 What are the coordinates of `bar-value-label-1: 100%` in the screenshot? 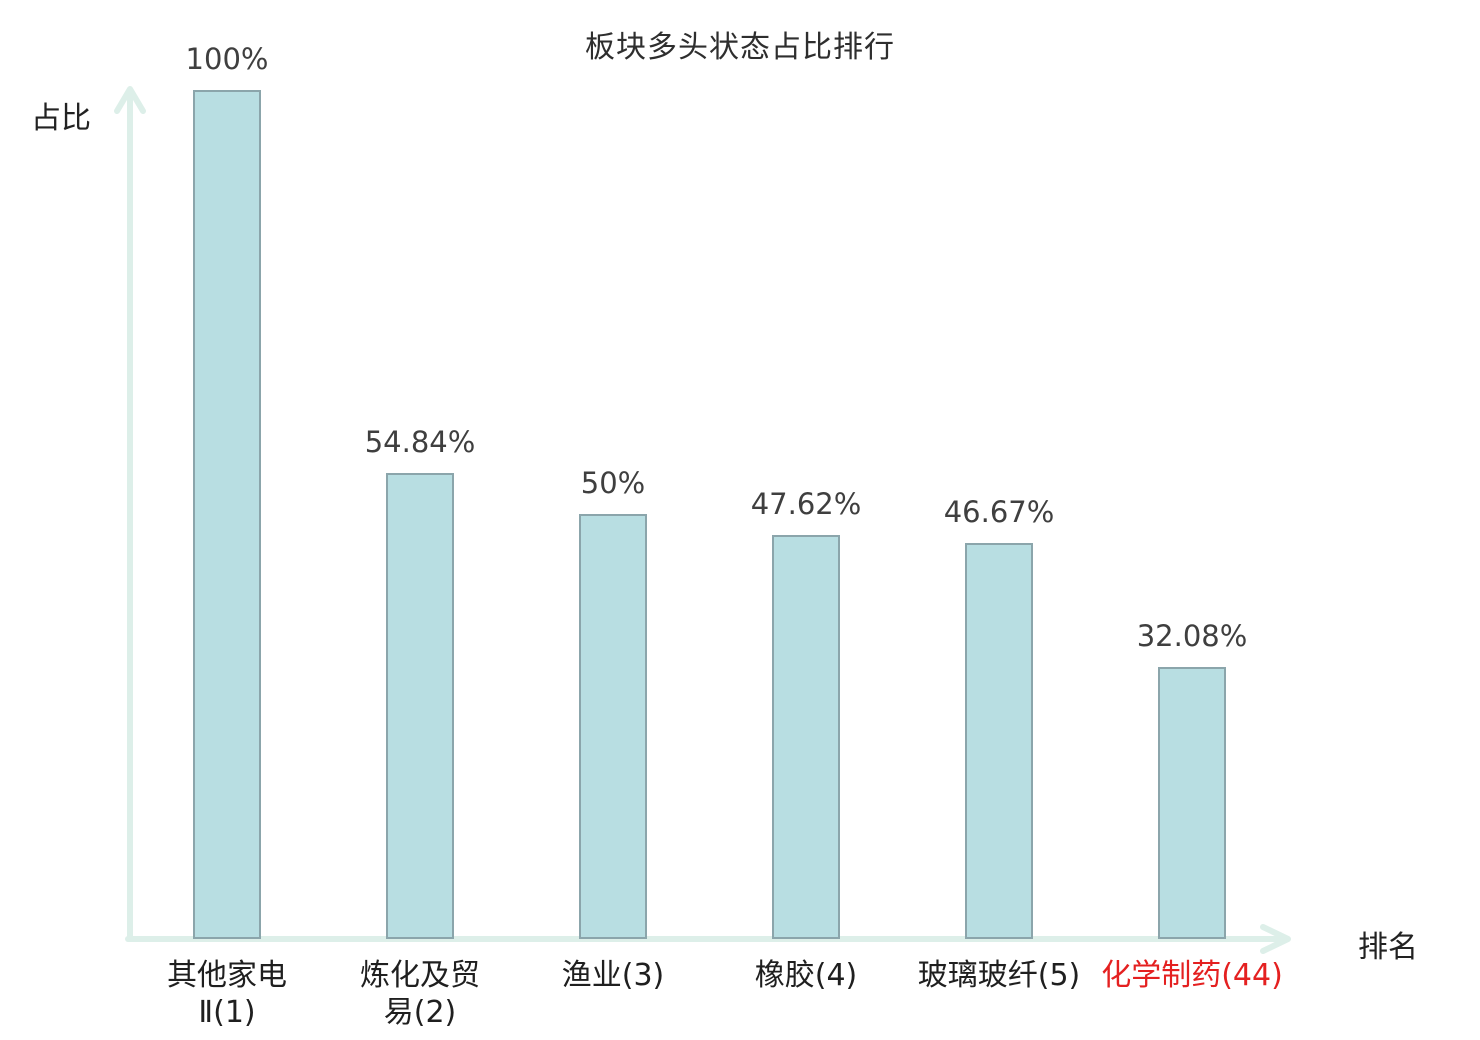 It's located at (227, 59).